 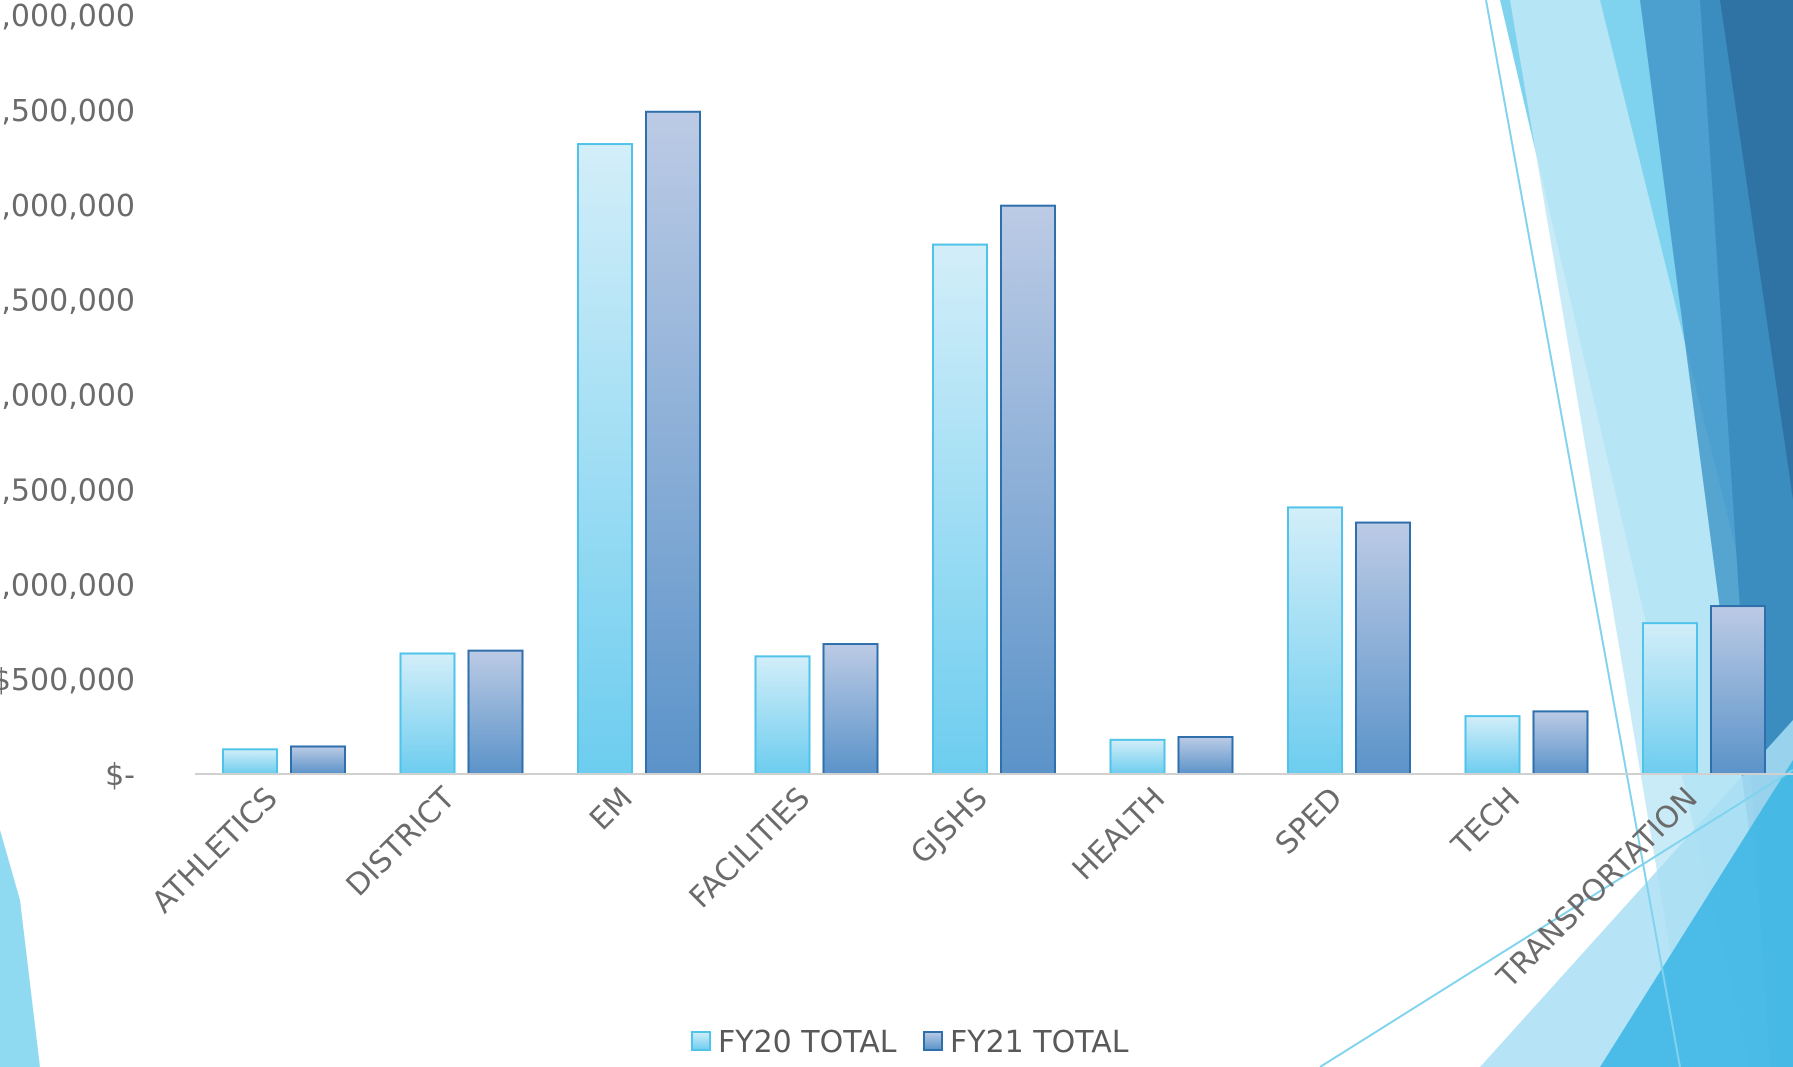 What do you see at coordinates (20, 948) in the screenshot?
I see `decor-shape-left` at bounding box center [20, 948].